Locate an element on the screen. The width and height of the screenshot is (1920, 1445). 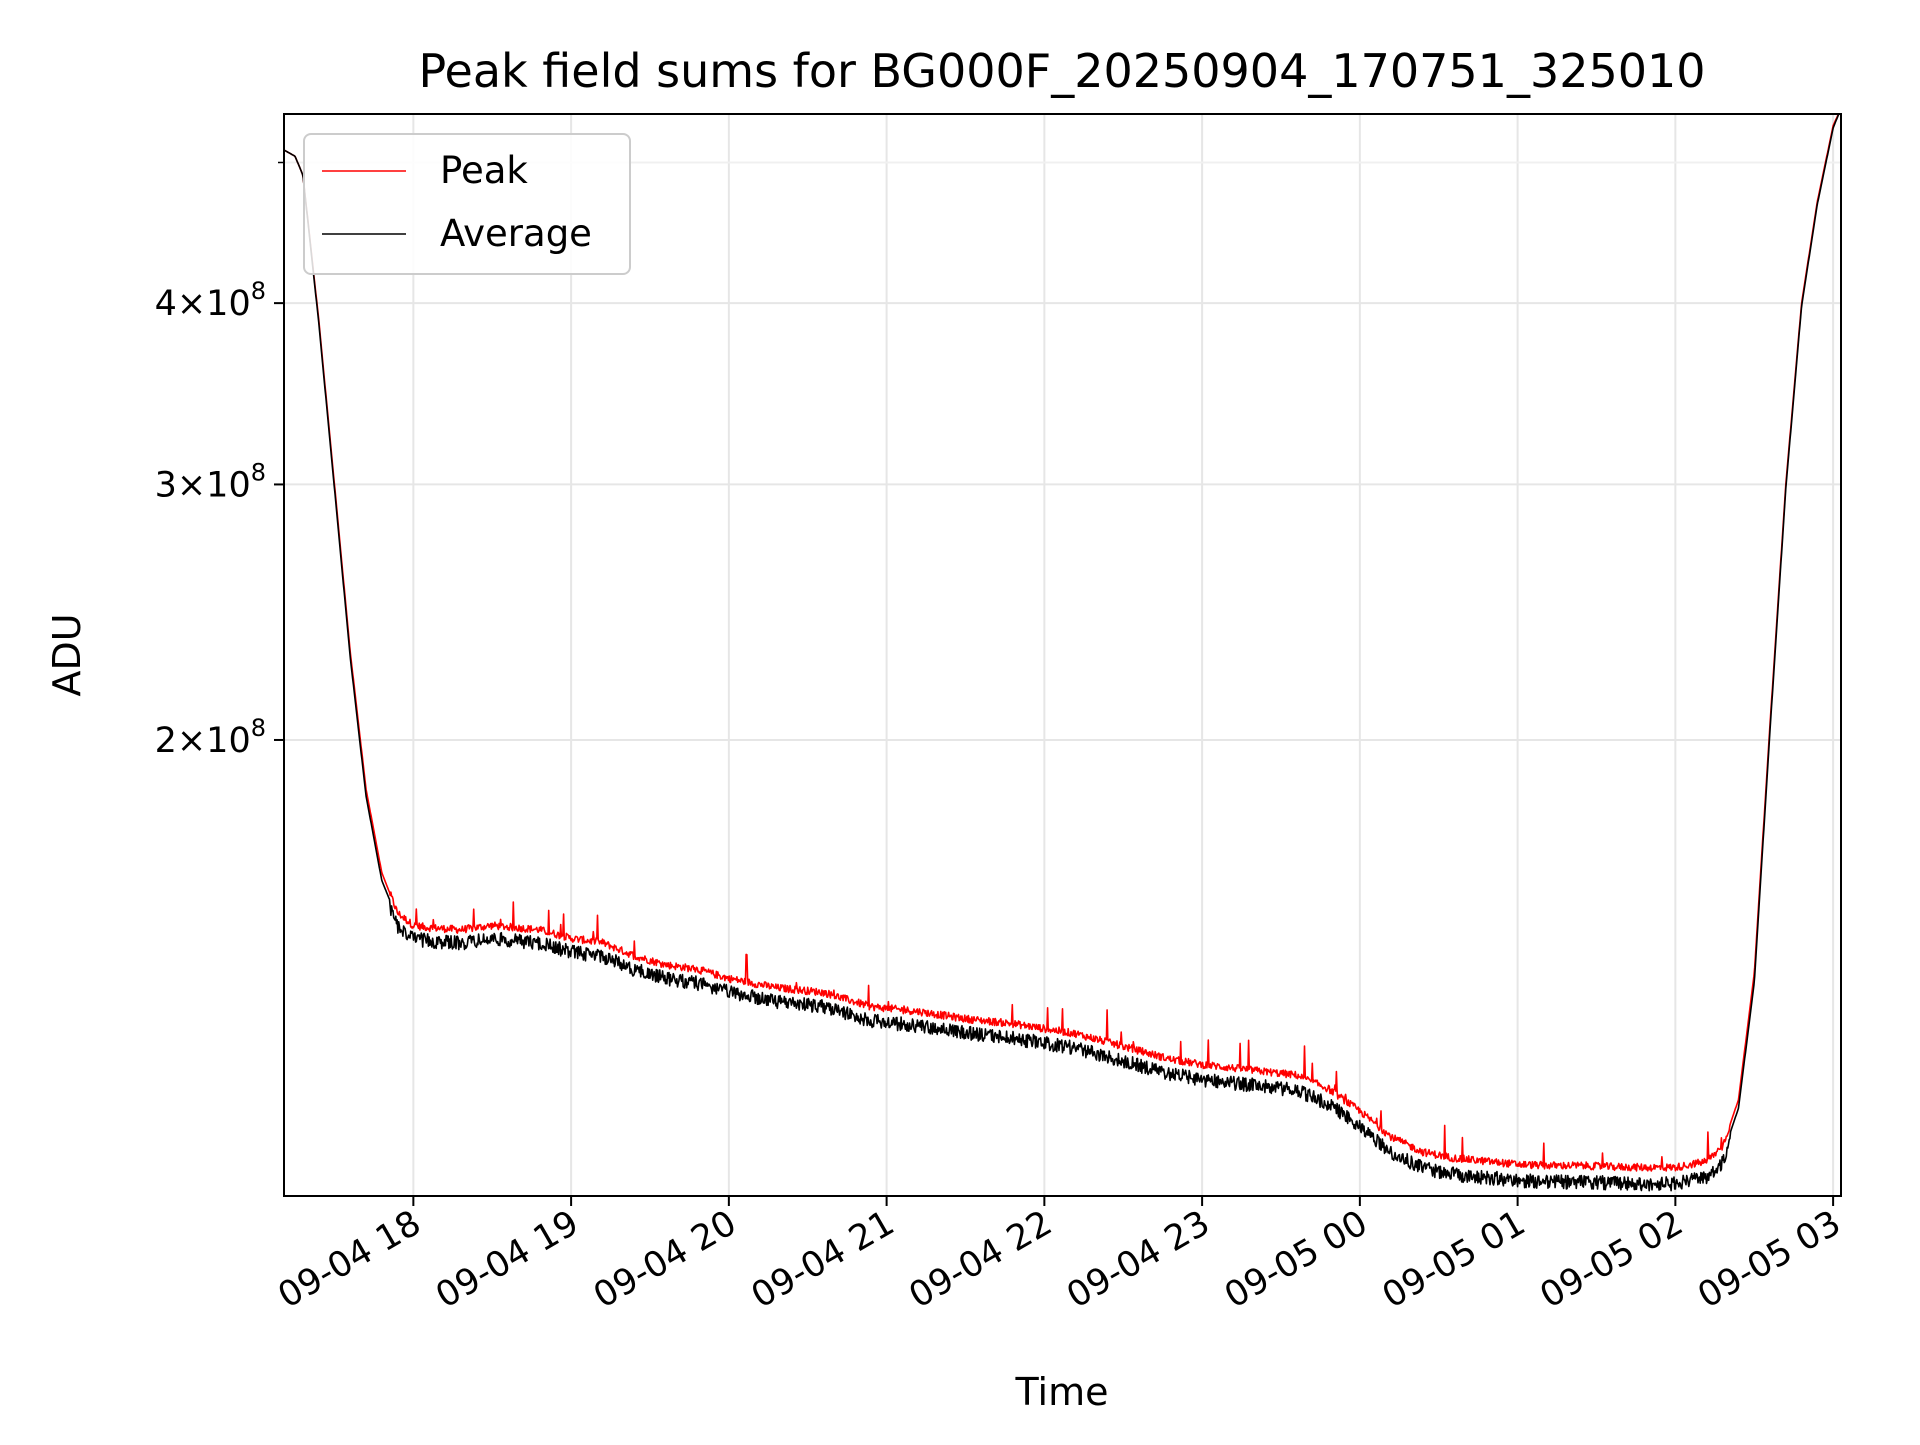
y-tick-label: 2×10⁸ is located at coordinates (210, 737).